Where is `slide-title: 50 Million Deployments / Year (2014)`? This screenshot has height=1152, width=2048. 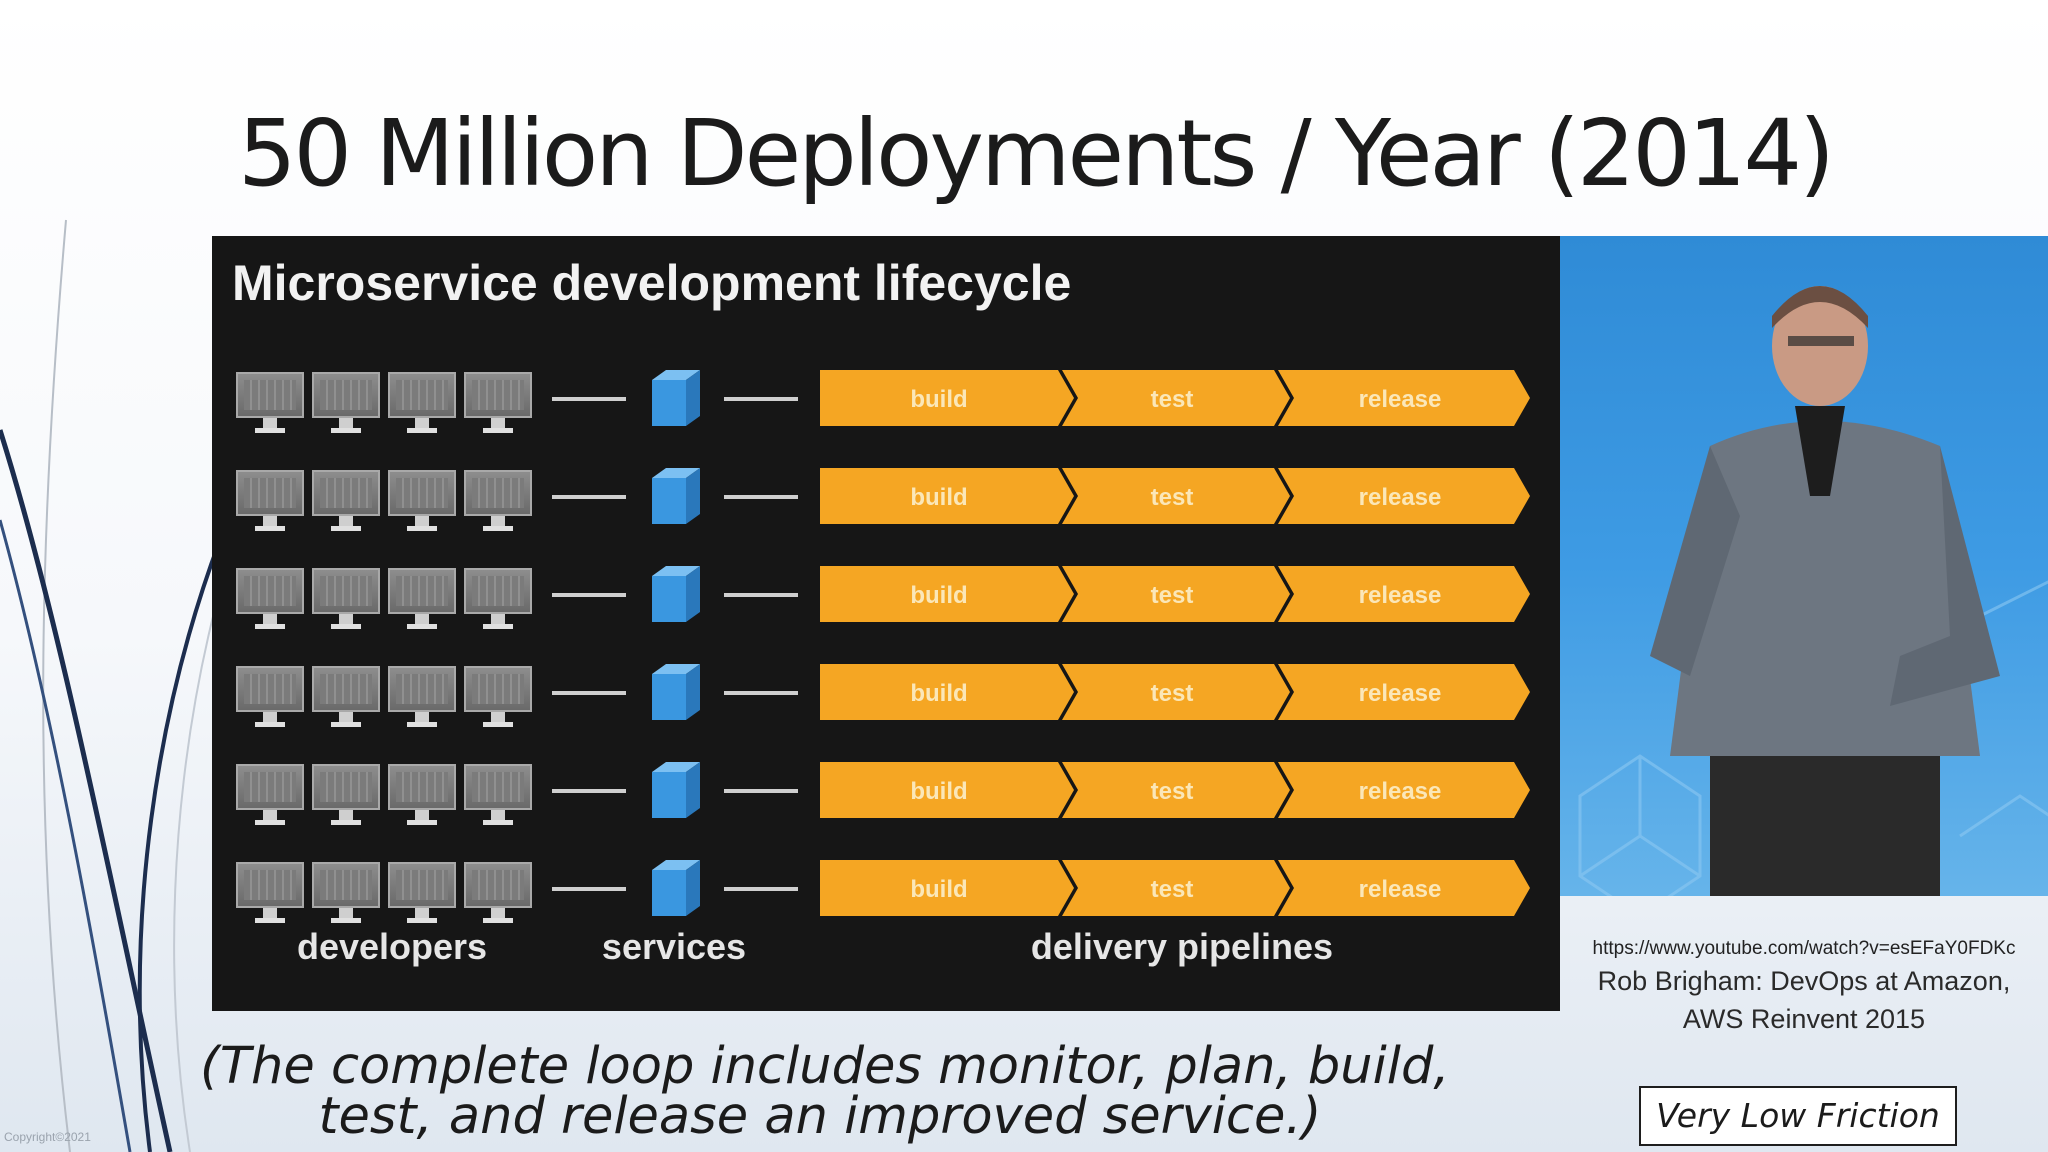
slide-title: 50 Million Deployments / Year (2014) is located at coordinates (1036, 153).